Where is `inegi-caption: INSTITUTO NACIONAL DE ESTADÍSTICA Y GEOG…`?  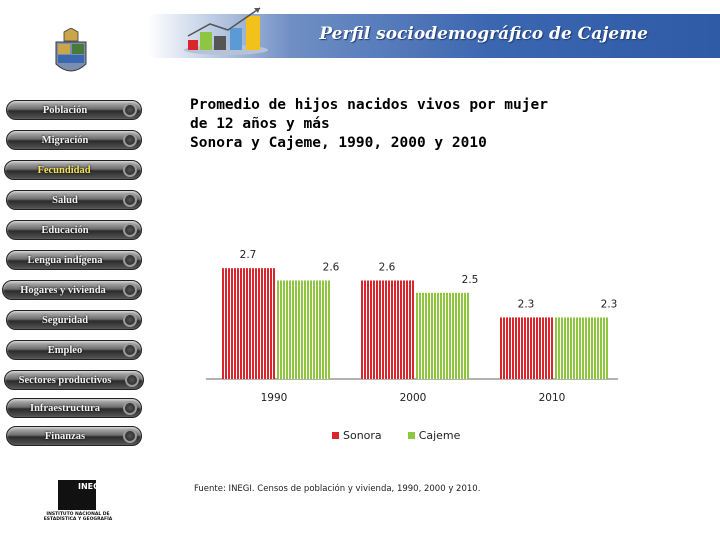
inegi-caption: INSTITUTO NACIONAL DE ESTADÍSTICA Y GEOG… is located at coordinates (78, 517).